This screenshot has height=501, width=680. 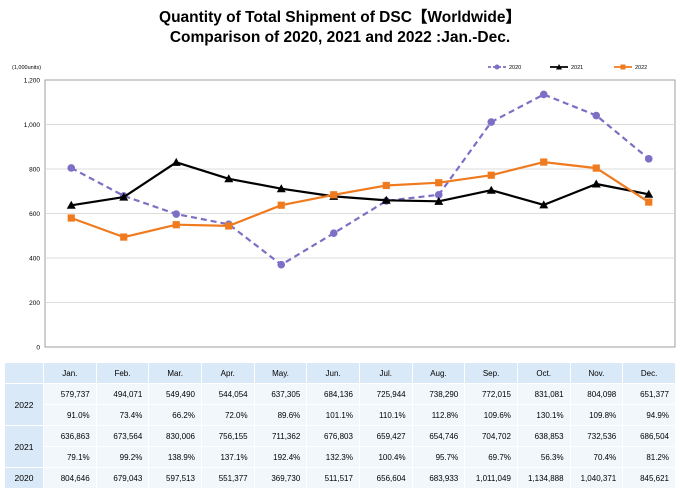 I want to click on legend-marker-2020, so click(x=497, y=67).